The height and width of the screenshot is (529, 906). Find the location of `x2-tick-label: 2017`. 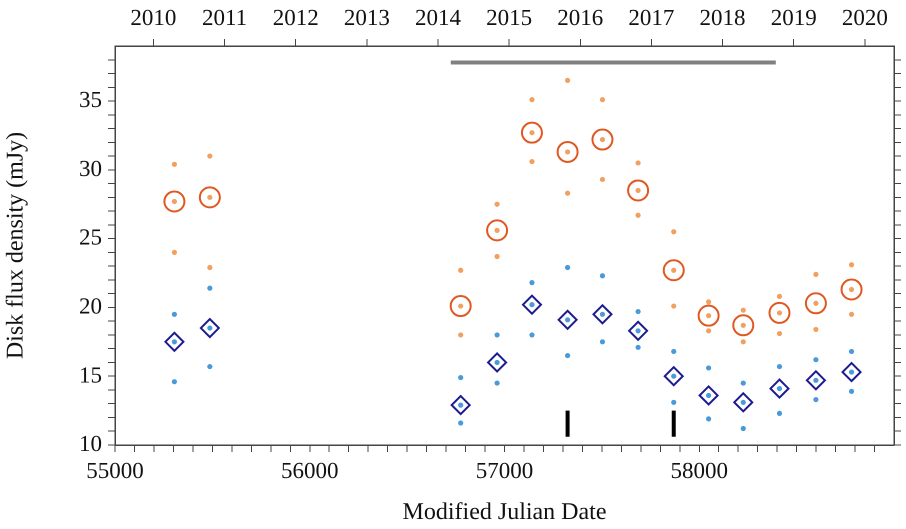

x2-tick-label: 2017 is located at coordinates (651, 17).